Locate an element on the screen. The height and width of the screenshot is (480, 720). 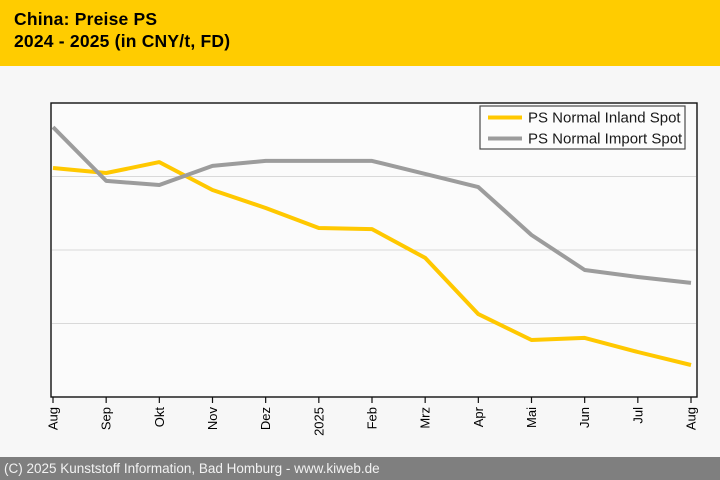
legend-box is located at coordinates (582, 127).